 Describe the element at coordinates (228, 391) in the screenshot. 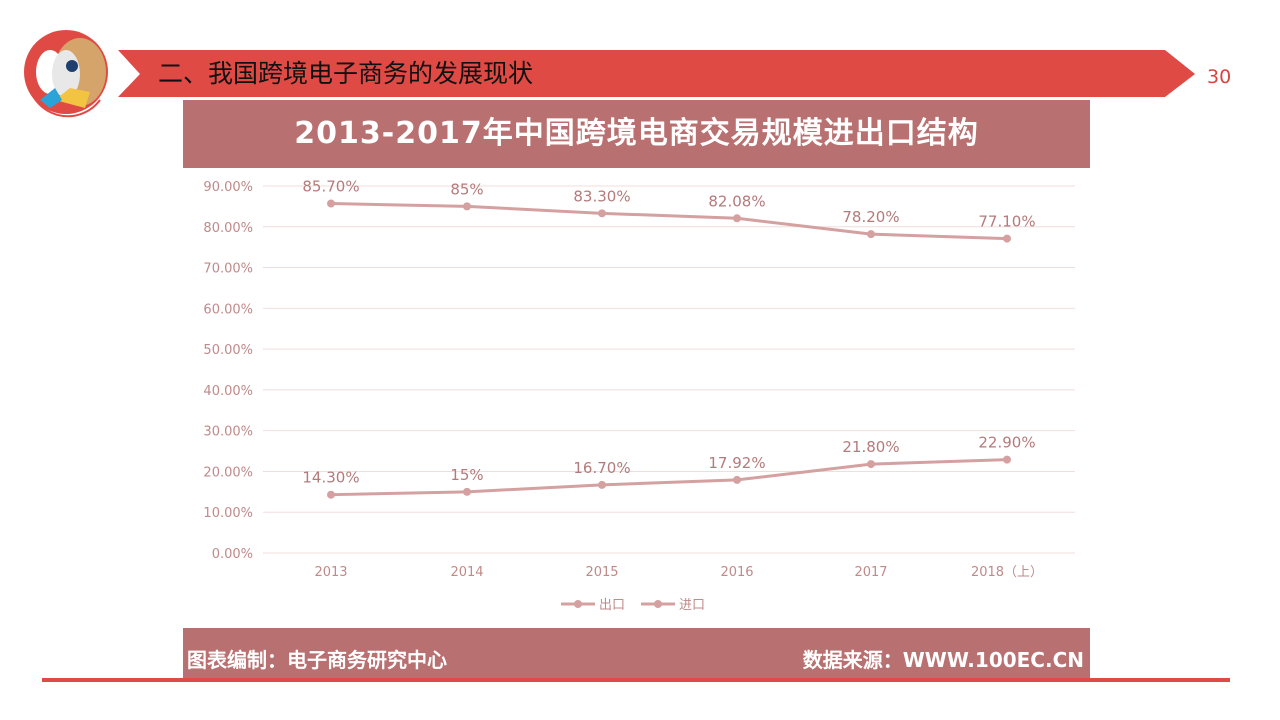

I see `y-tick-label: 40.00%` at that location.